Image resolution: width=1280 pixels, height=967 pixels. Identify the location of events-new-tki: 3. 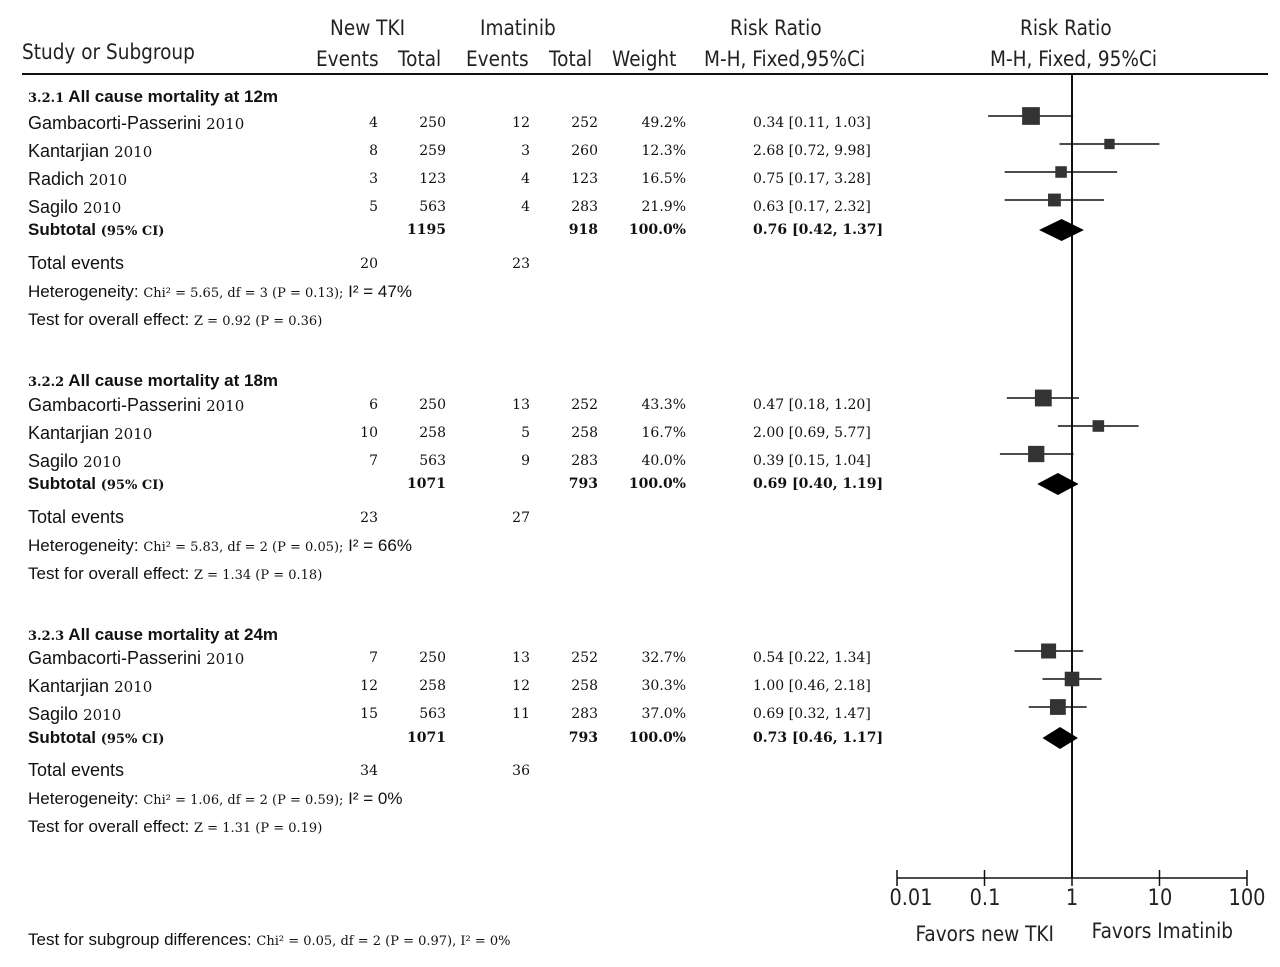
(373, 179).